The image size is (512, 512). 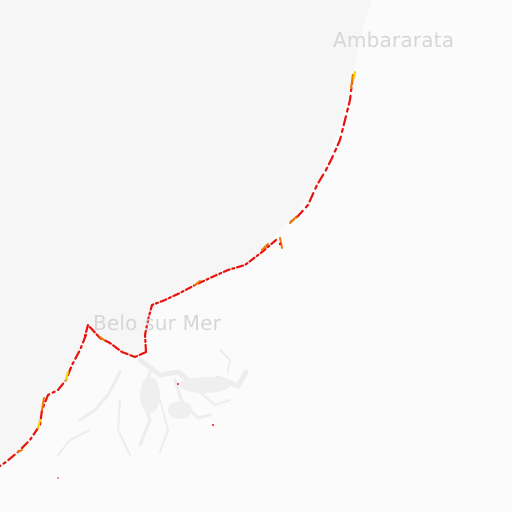 What do you see at coordinates (210, 296) in the screenshot?
I see `coast-segment-mid` at bounding box center [210, 296].